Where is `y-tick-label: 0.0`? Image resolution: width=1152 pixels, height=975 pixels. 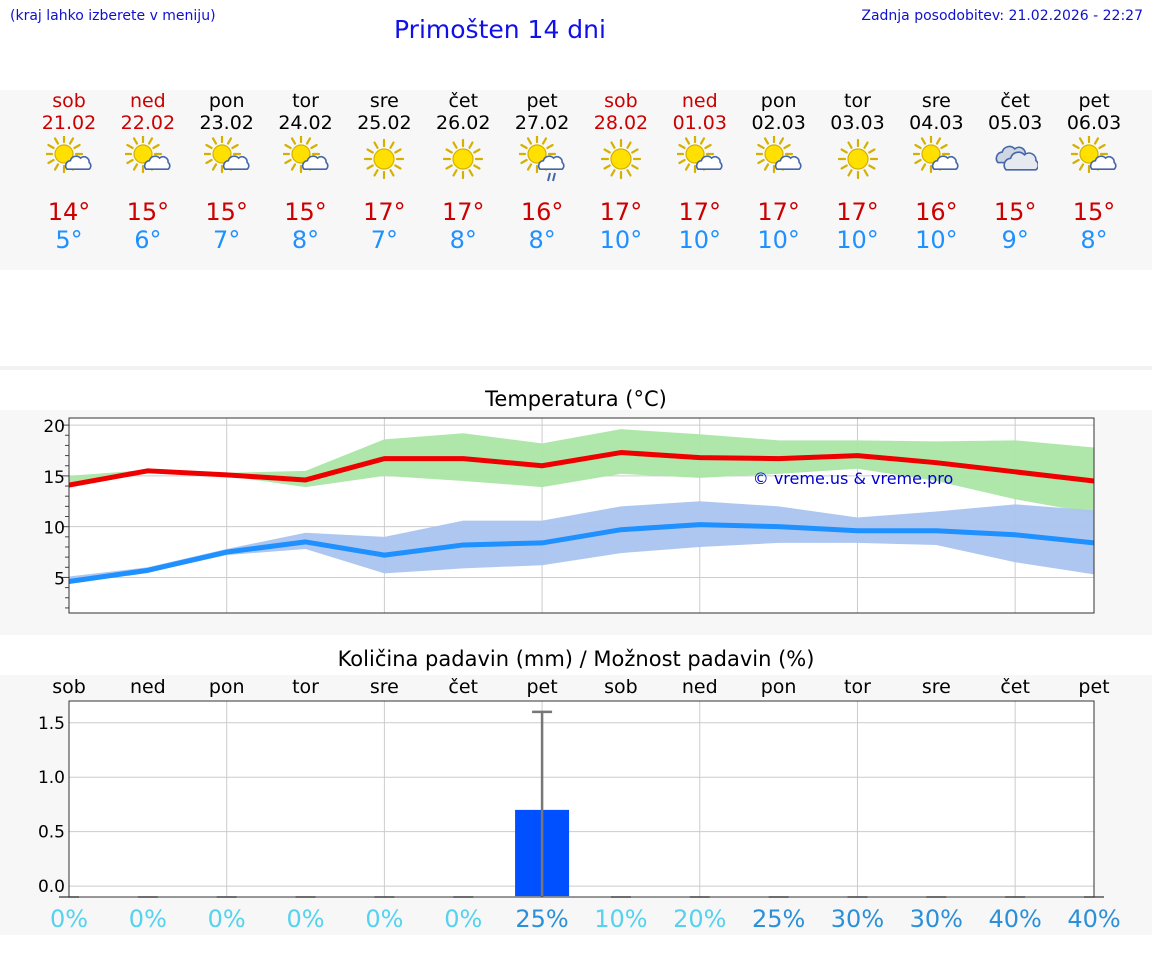 y-tick-label: 0.0 is located at coordinates (51, 887).